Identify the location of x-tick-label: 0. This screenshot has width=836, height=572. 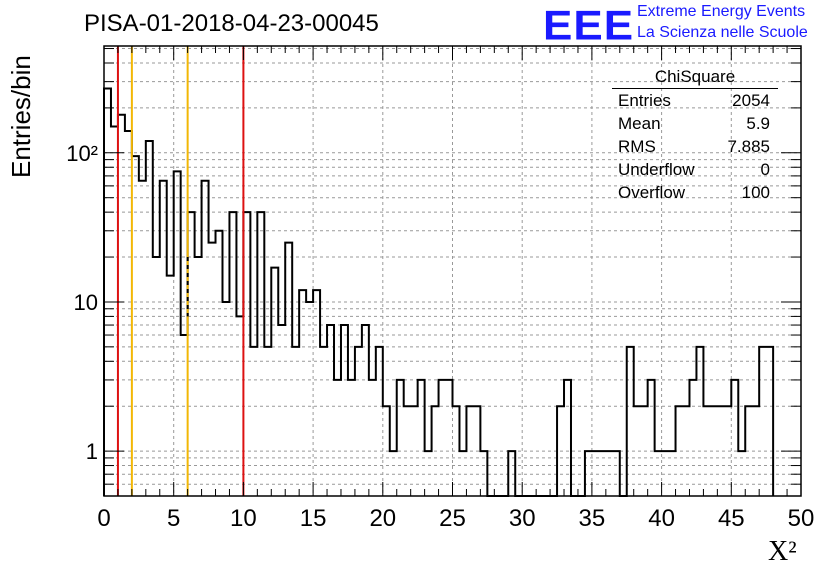
(103, 518).